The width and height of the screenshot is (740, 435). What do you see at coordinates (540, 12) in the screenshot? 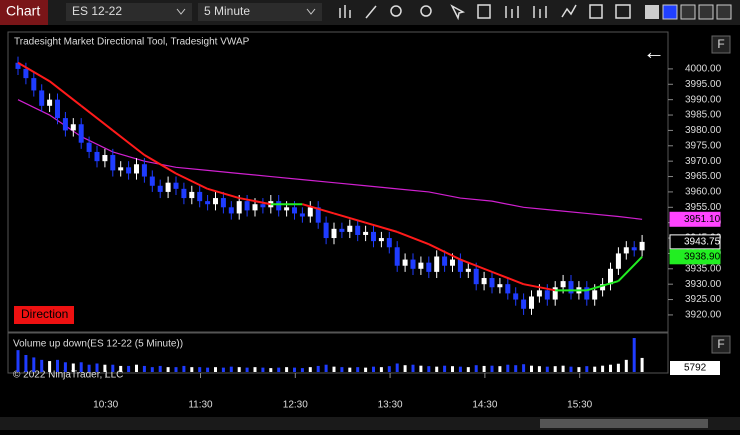
I see `strategies-icon` at bounding box center [540, 12].